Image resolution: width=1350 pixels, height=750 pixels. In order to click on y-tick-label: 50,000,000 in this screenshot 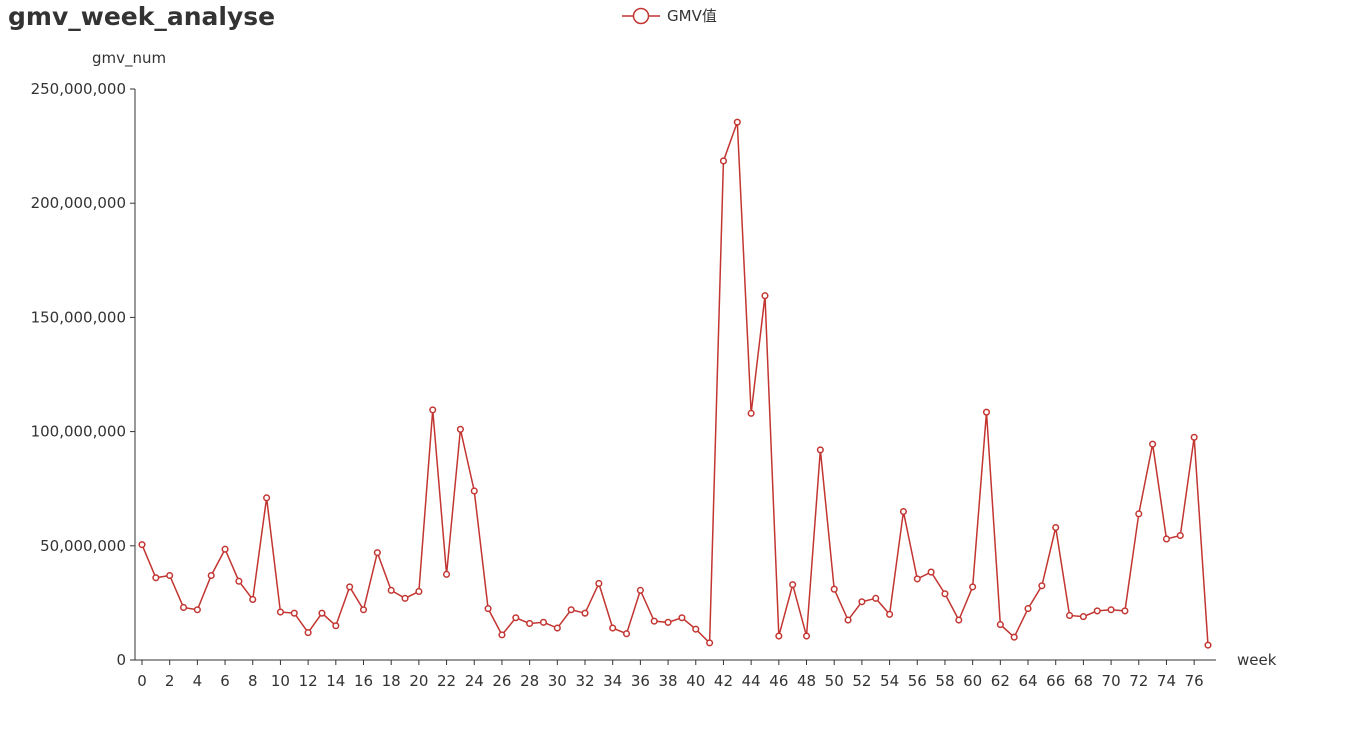, I will do `click(83, 546)`.